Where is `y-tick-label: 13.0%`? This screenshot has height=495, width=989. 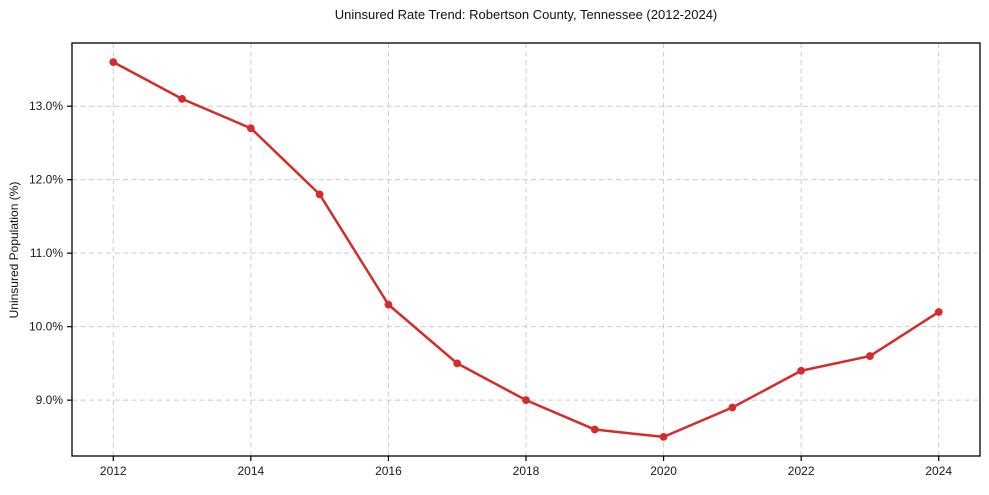
y-tick-label: 13.0% is located at coordinates (46, 106).